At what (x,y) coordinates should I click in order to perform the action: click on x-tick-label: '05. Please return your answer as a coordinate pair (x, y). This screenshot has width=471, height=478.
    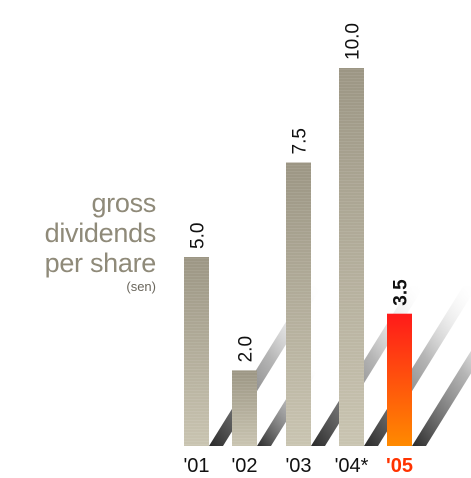
    Looking at the image, I should click on (399, 466).